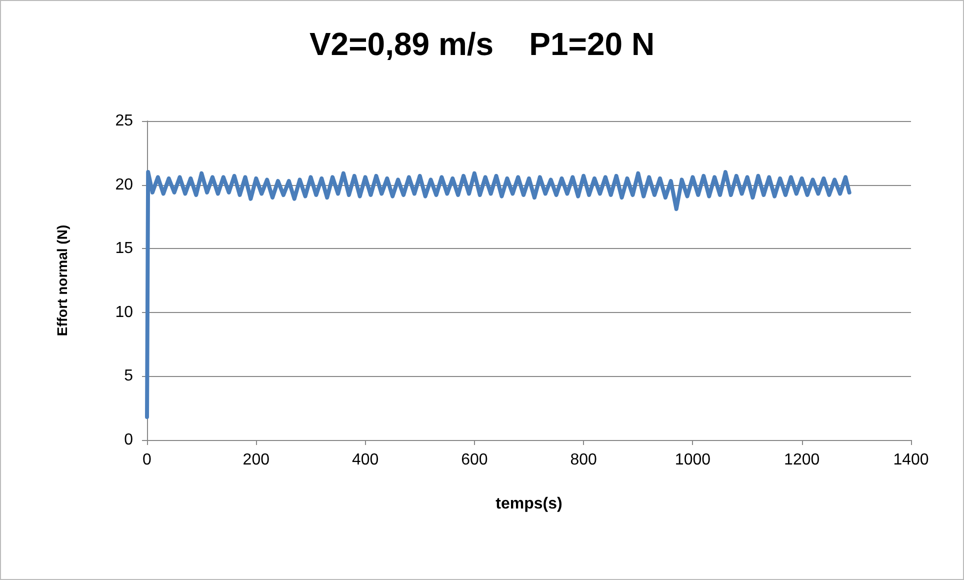  I want to click on y-tick-label: 0, so click(129, 440).